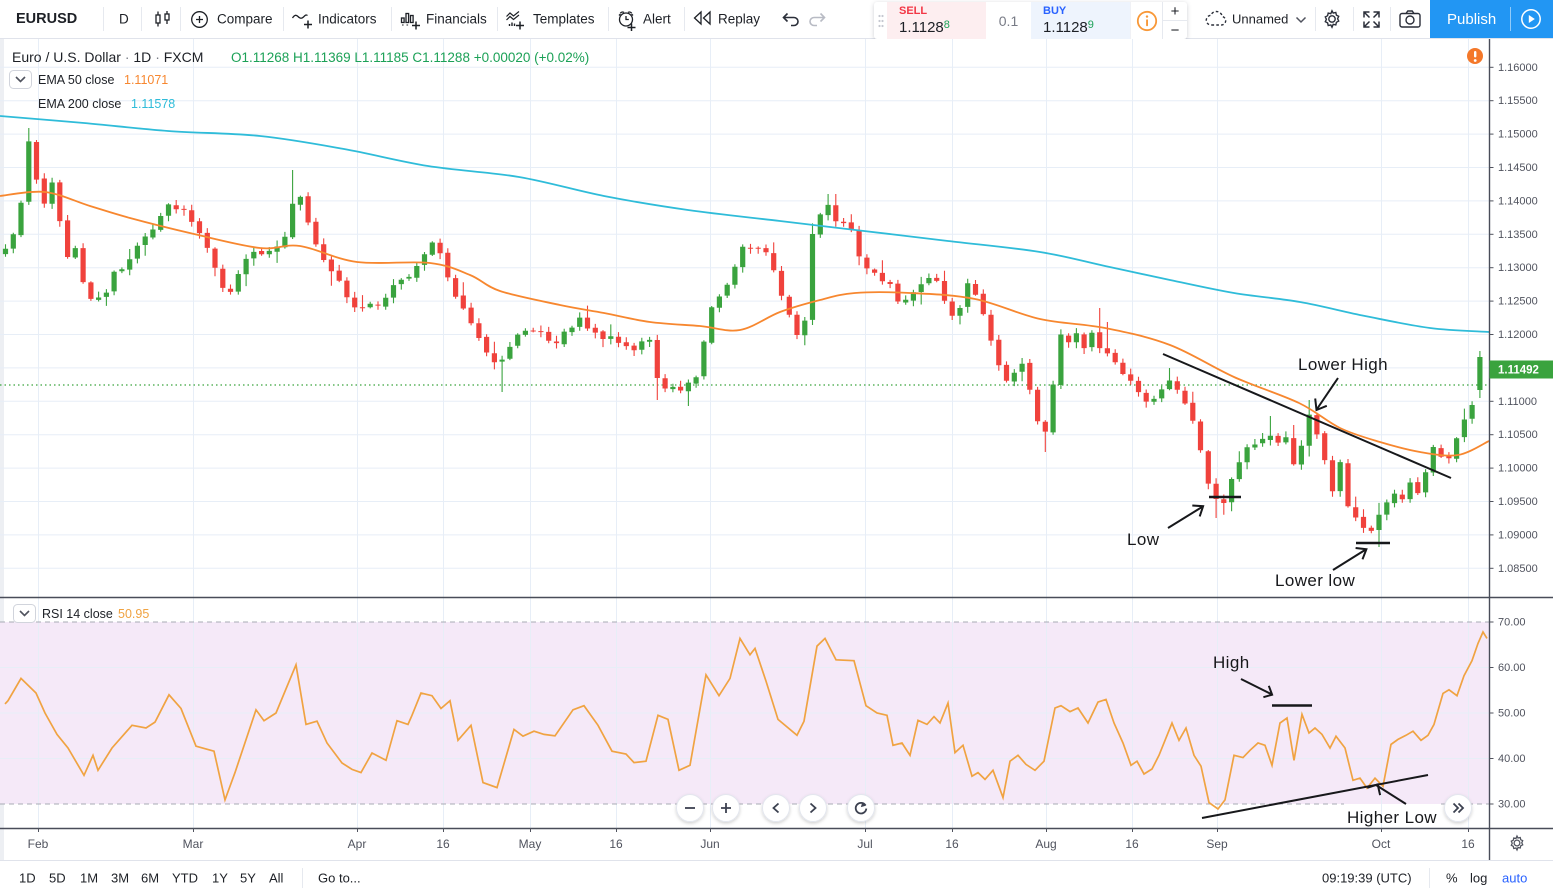 The image size is (1553, 895). I want to click on svg-text: Mar, so click(193, 844).